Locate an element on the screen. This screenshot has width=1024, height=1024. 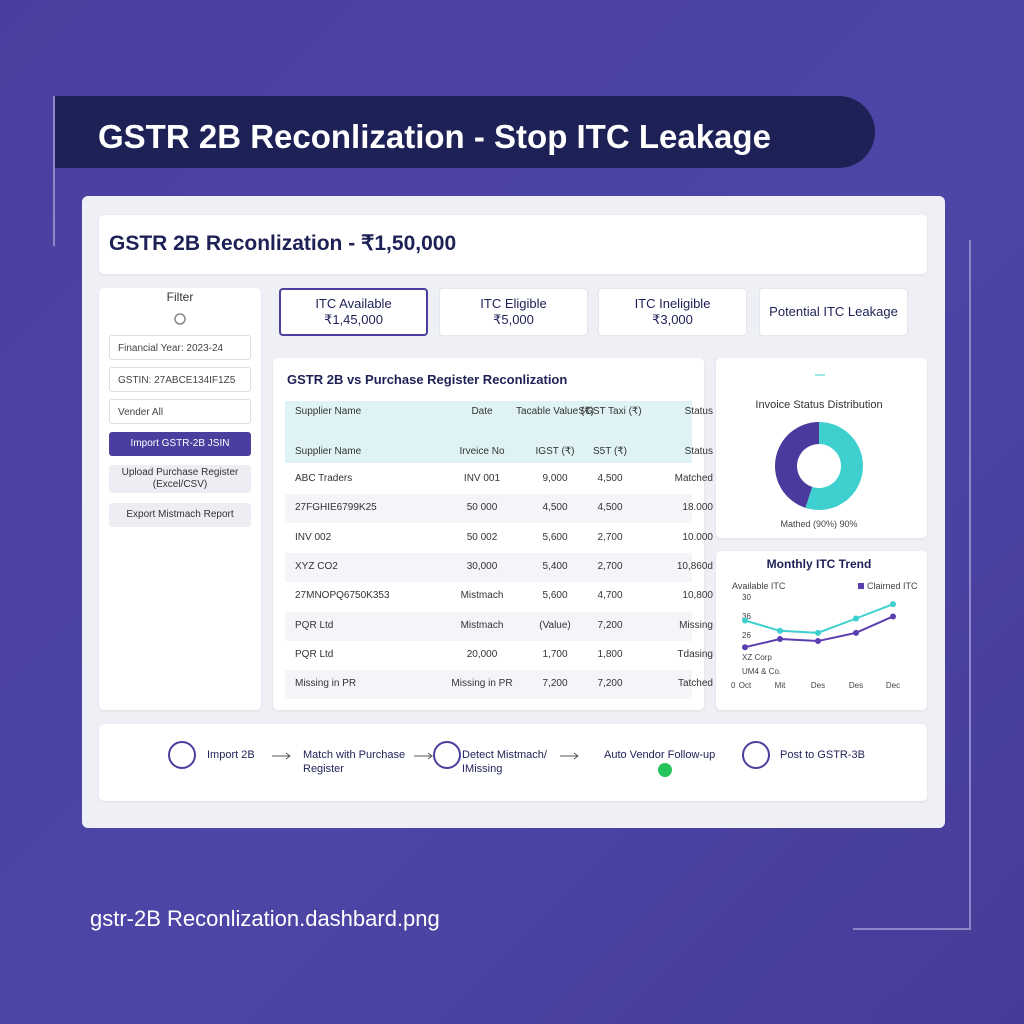
axis-label: 36 is located at coordinates (746, 616).